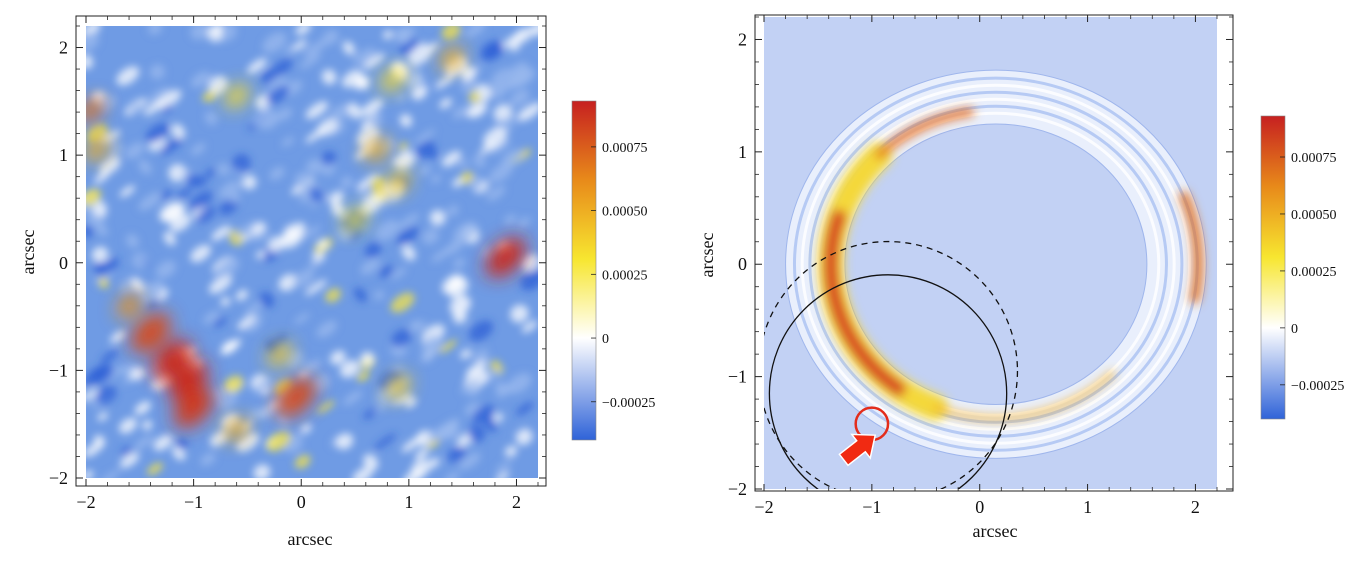 This screenshot has width=1369, height=562. I want to click on left-x-axis-label: arcsec, so click(310, 539).